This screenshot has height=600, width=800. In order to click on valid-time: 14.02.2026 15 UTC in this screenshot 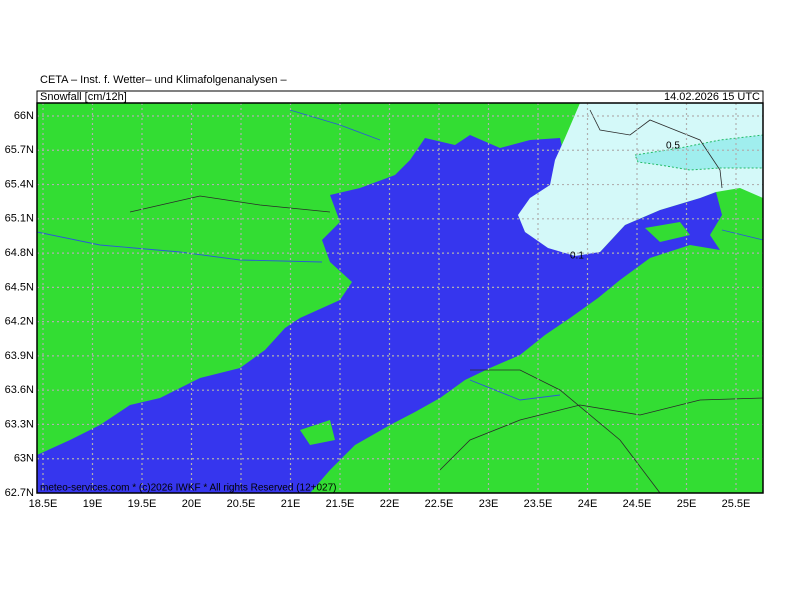, I will do `click(712, 97)`.